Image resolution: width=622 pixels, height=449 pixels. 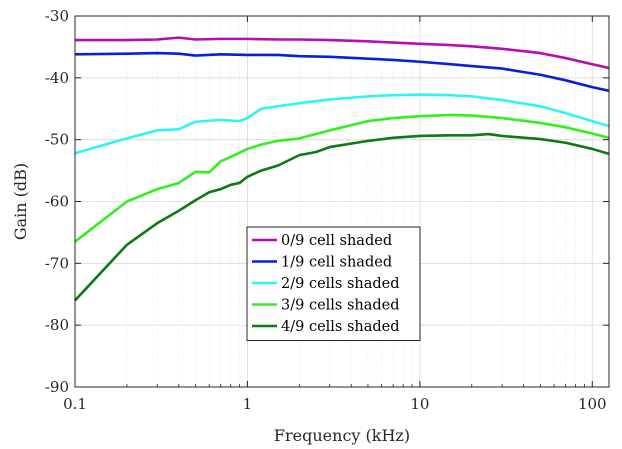 What do you see at coordinates (57, 140) in the screenshot?
I see `y-tick-label: -50` at bounding box center [57, 140].